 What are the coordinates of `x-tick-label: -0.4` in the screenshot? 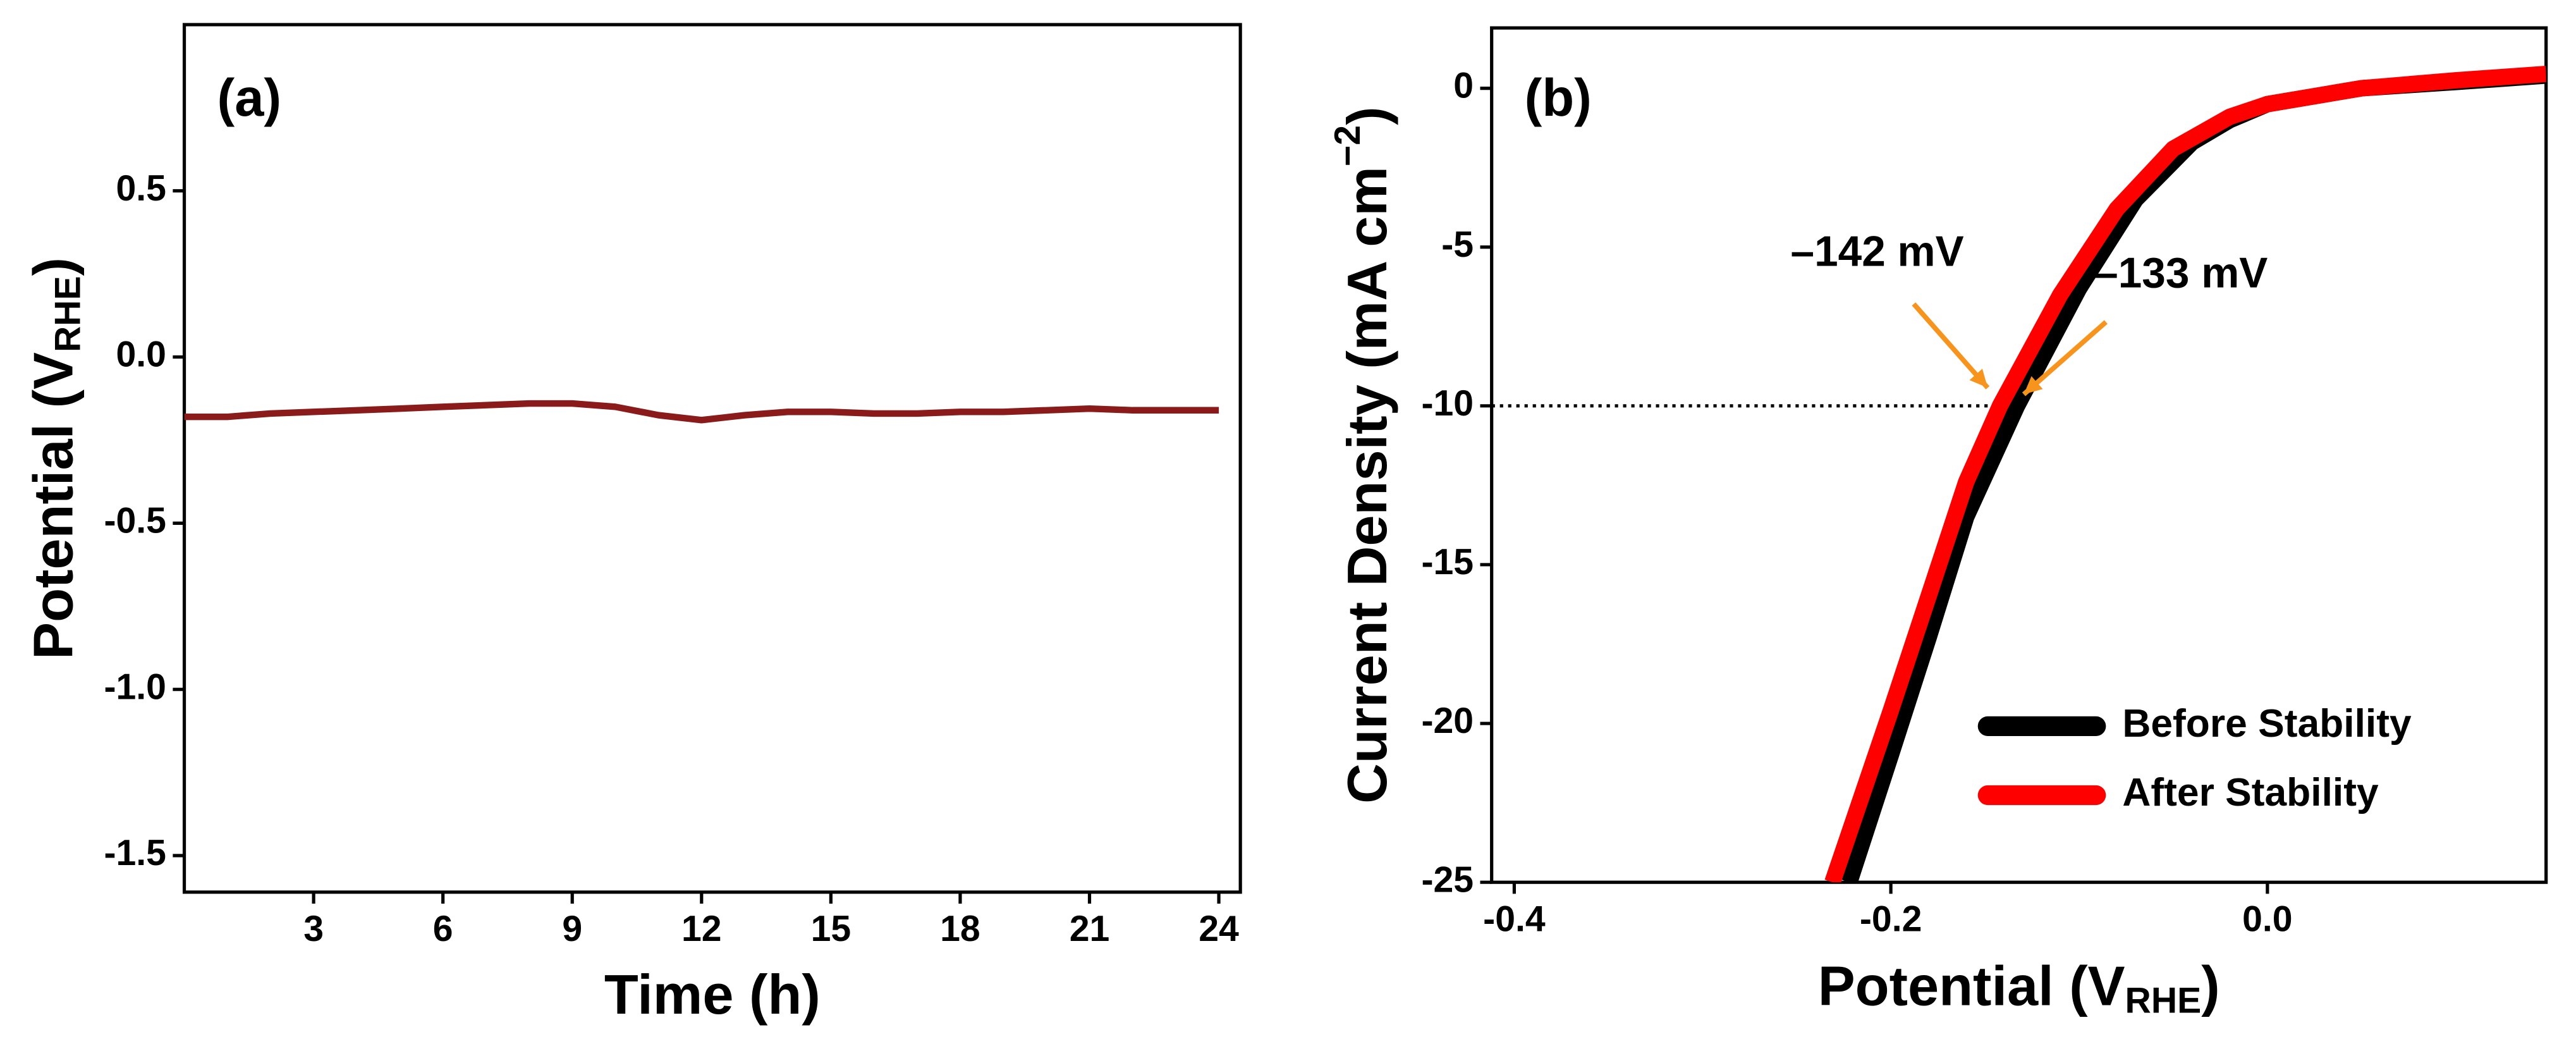 It's located at (1514, 919).